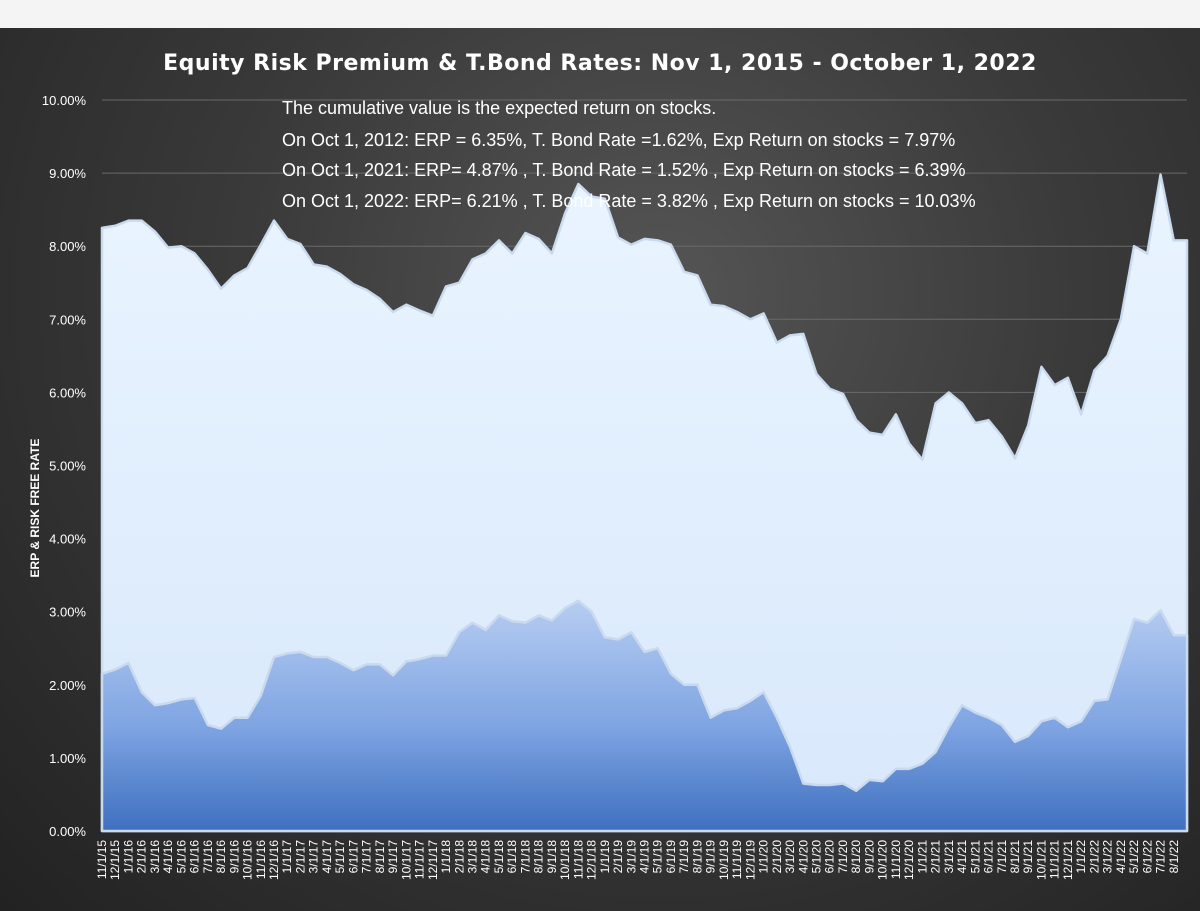 The width and height of the screenshot is (1200, 911). What do you see at coordinates (327, 857) in the screenshot?
I see `x-tick-label: 4/1/17` at bounding box center [327, 857].